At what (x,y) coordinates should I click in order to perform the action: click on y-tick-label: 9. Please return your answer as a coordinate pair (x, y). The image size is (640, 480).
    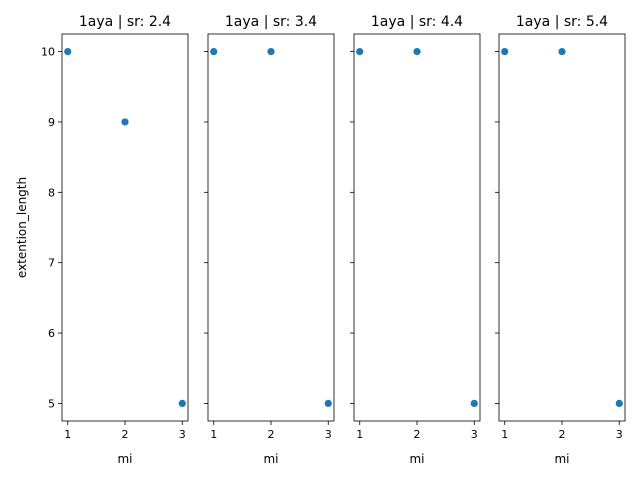
    Looking at the image, I should click on (51, 122).